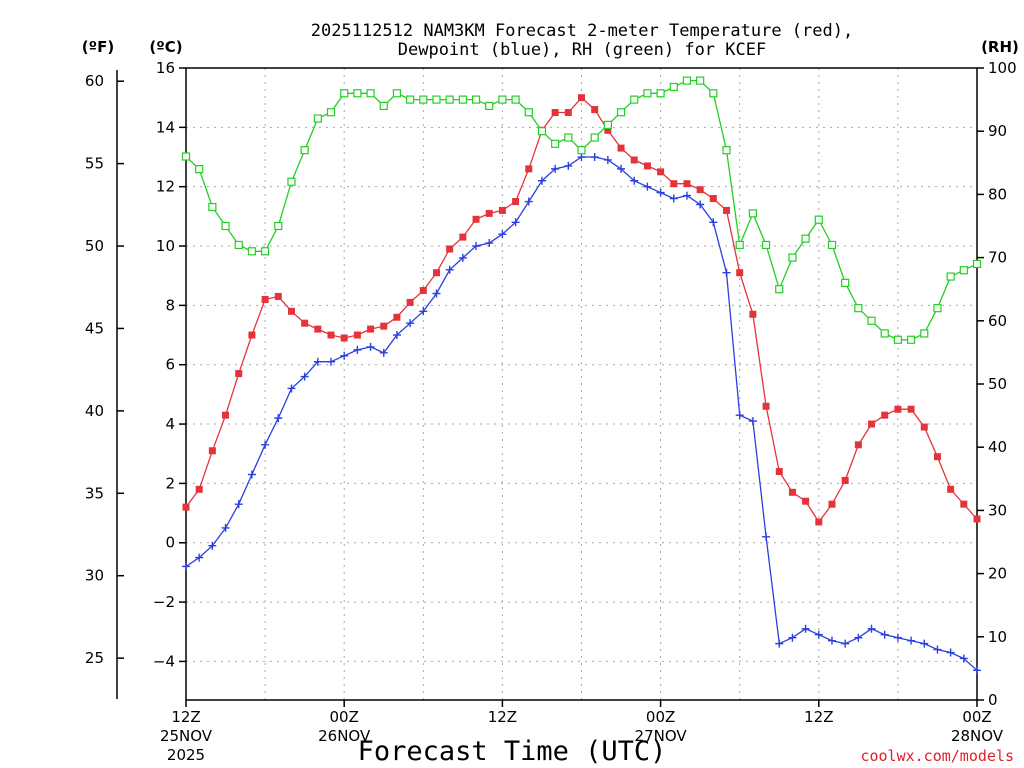 This screenshot has height=768, width=1024. Describe the element at coordinates (94, 493) in the screenshot. I see `fahrenheit-tick-label: 35` at that location.